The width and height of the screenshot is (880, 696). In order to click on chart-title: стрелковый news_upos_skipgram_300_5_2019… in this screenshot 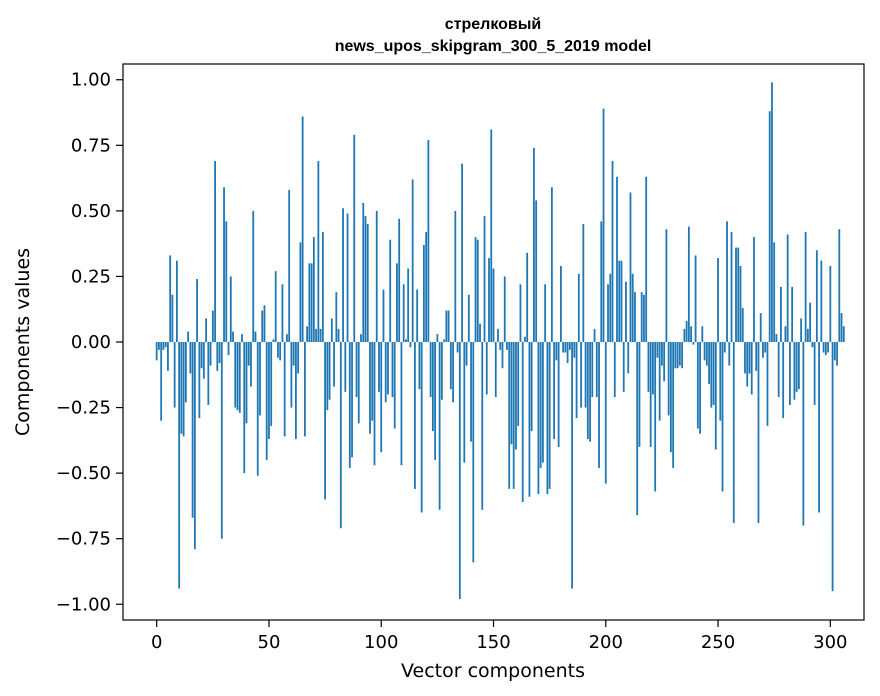, I will do `click(493, 35)`.